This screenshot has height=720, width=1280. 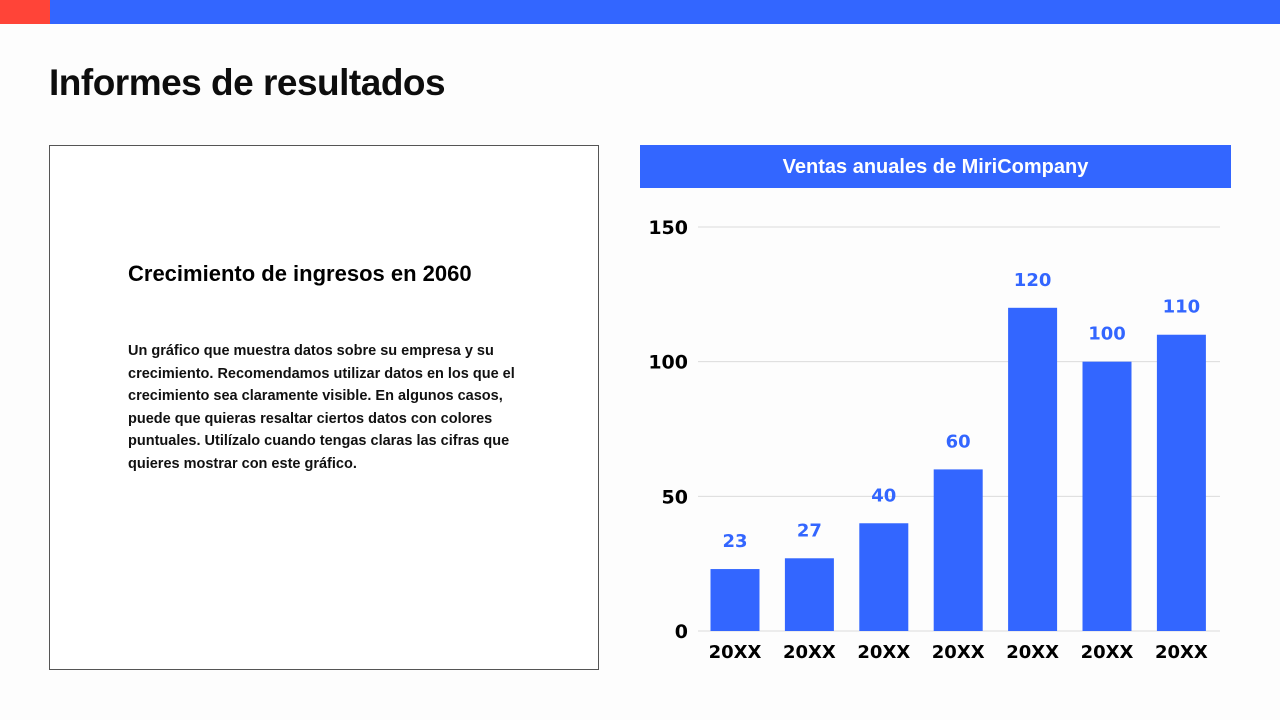 I want to click on data-label: 110, so click(x=1182, y=307).